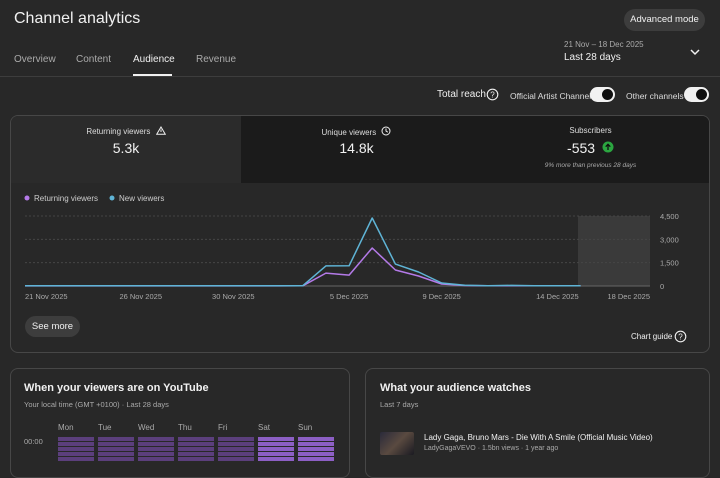  I want to click on tab: Revenue, so click(216, 59).